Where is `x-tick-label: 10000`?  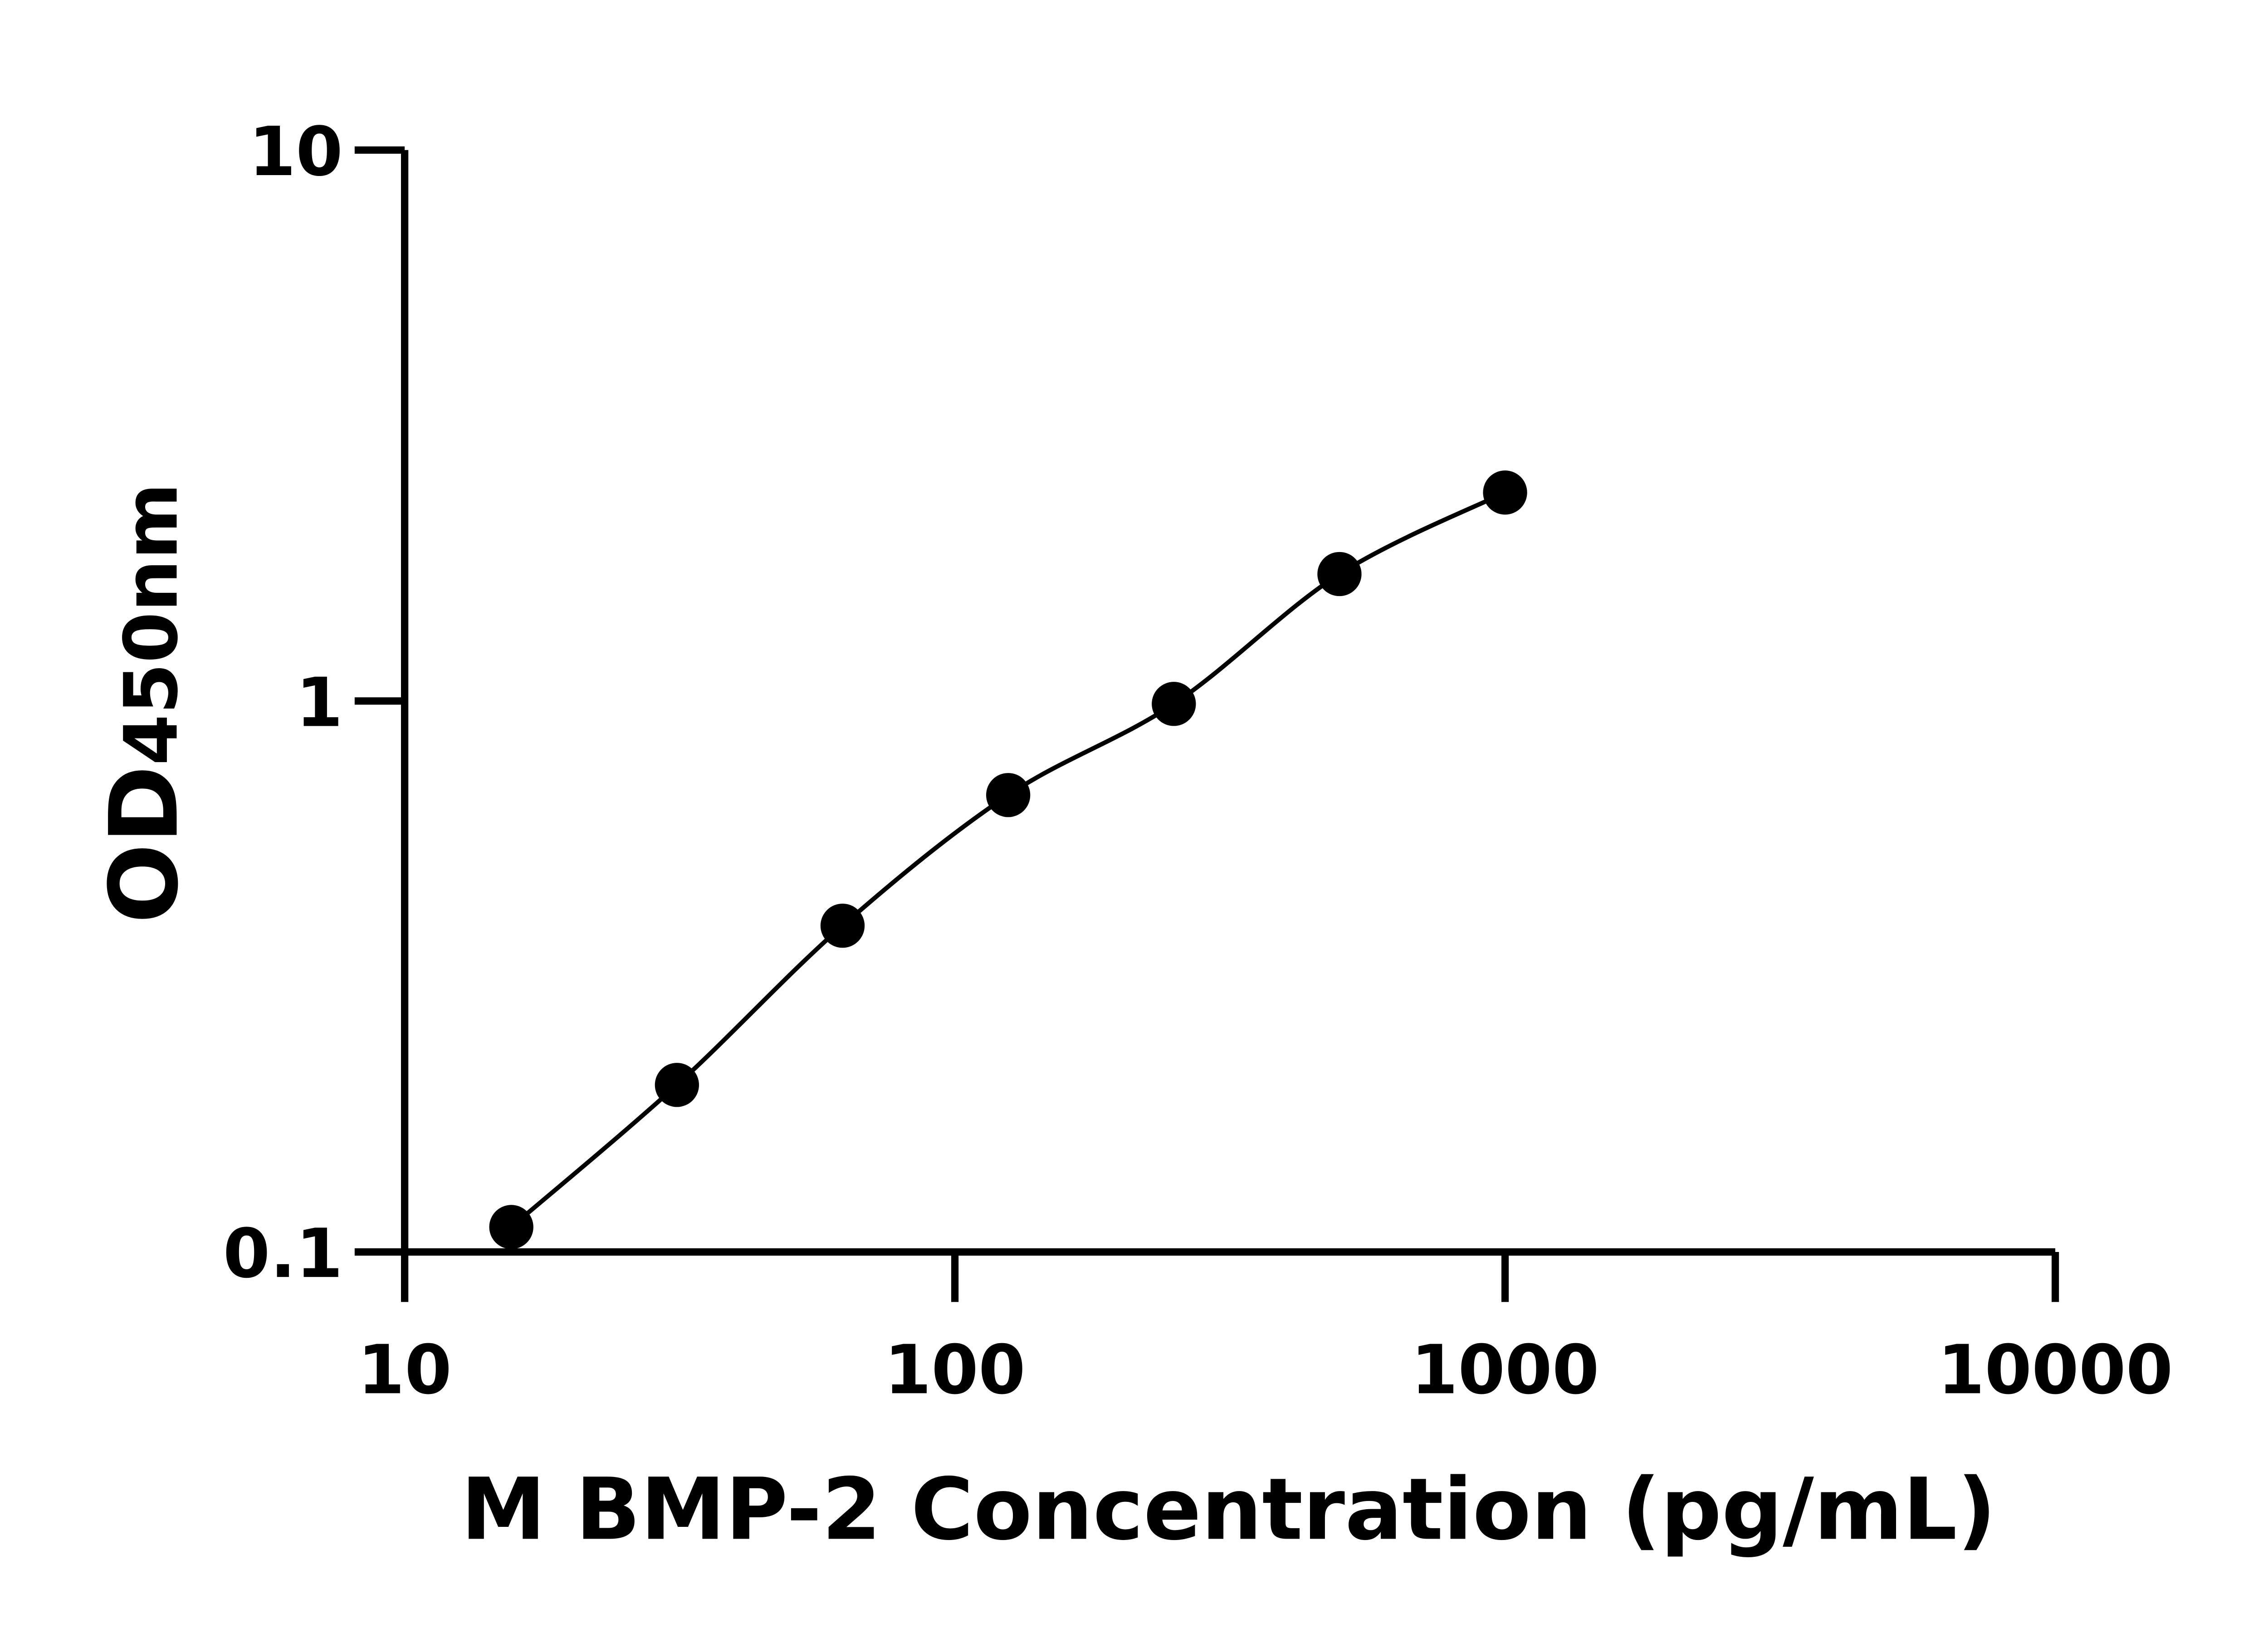
x-tick-label: 10000 is located at coordinates (2056, 1370).